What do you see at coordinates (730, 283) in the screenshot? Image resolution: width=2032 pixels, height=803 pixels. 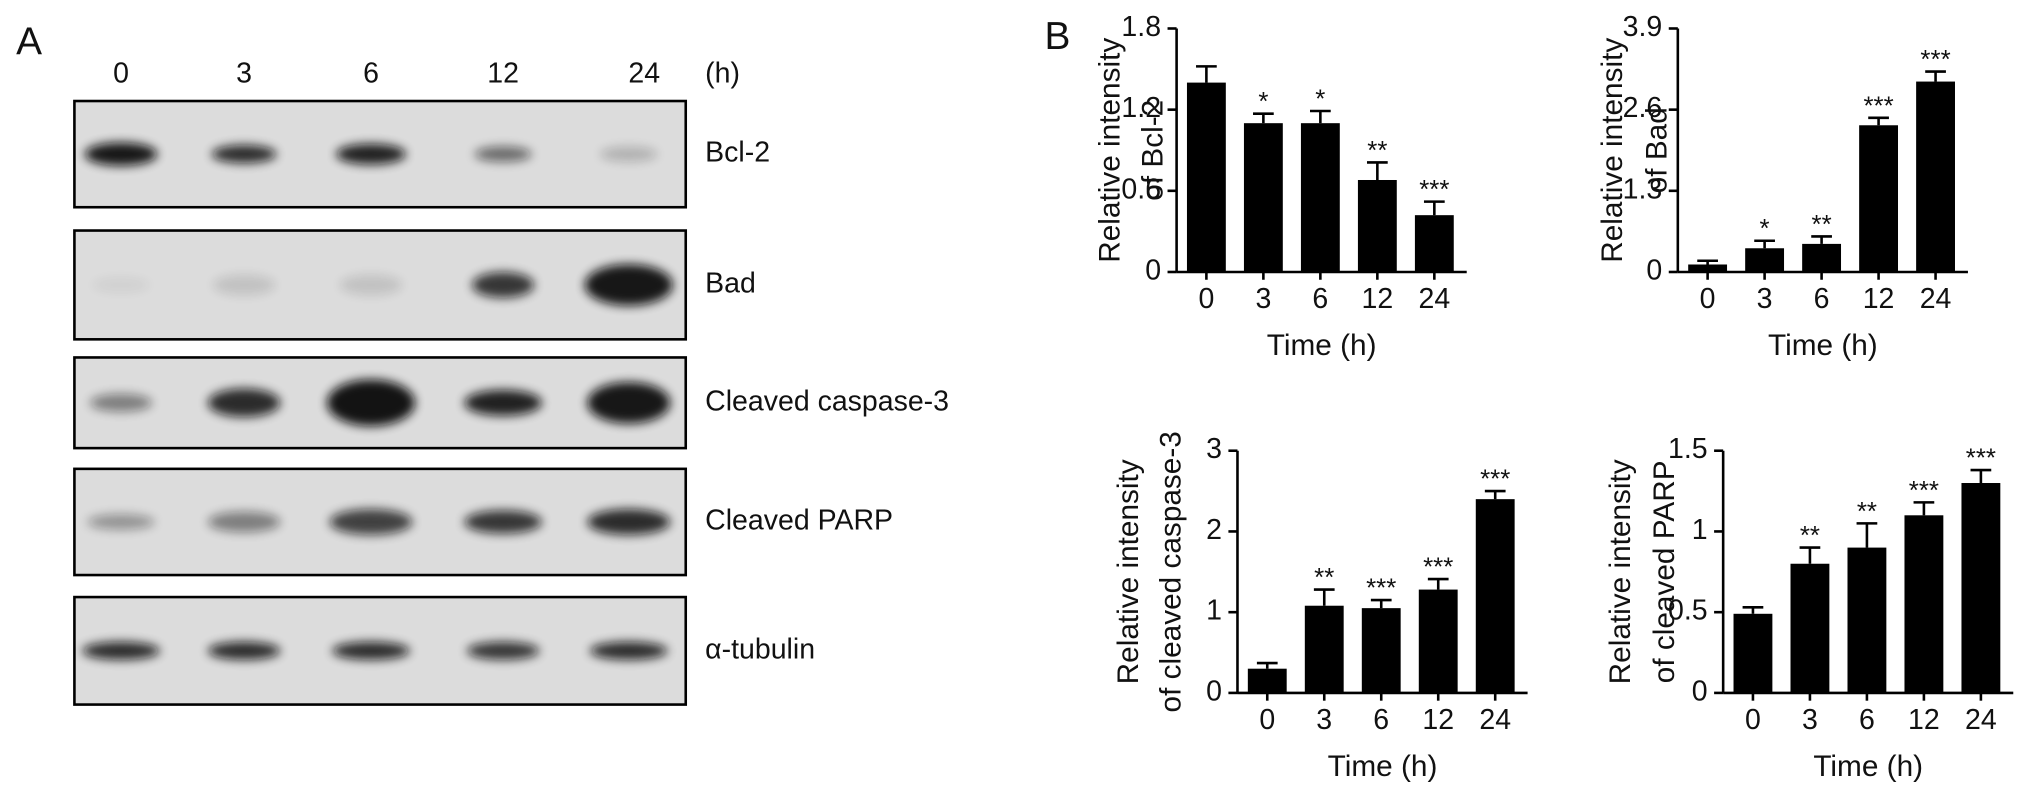 I see `protein-label: Bad` at bounding box center [730, 283].